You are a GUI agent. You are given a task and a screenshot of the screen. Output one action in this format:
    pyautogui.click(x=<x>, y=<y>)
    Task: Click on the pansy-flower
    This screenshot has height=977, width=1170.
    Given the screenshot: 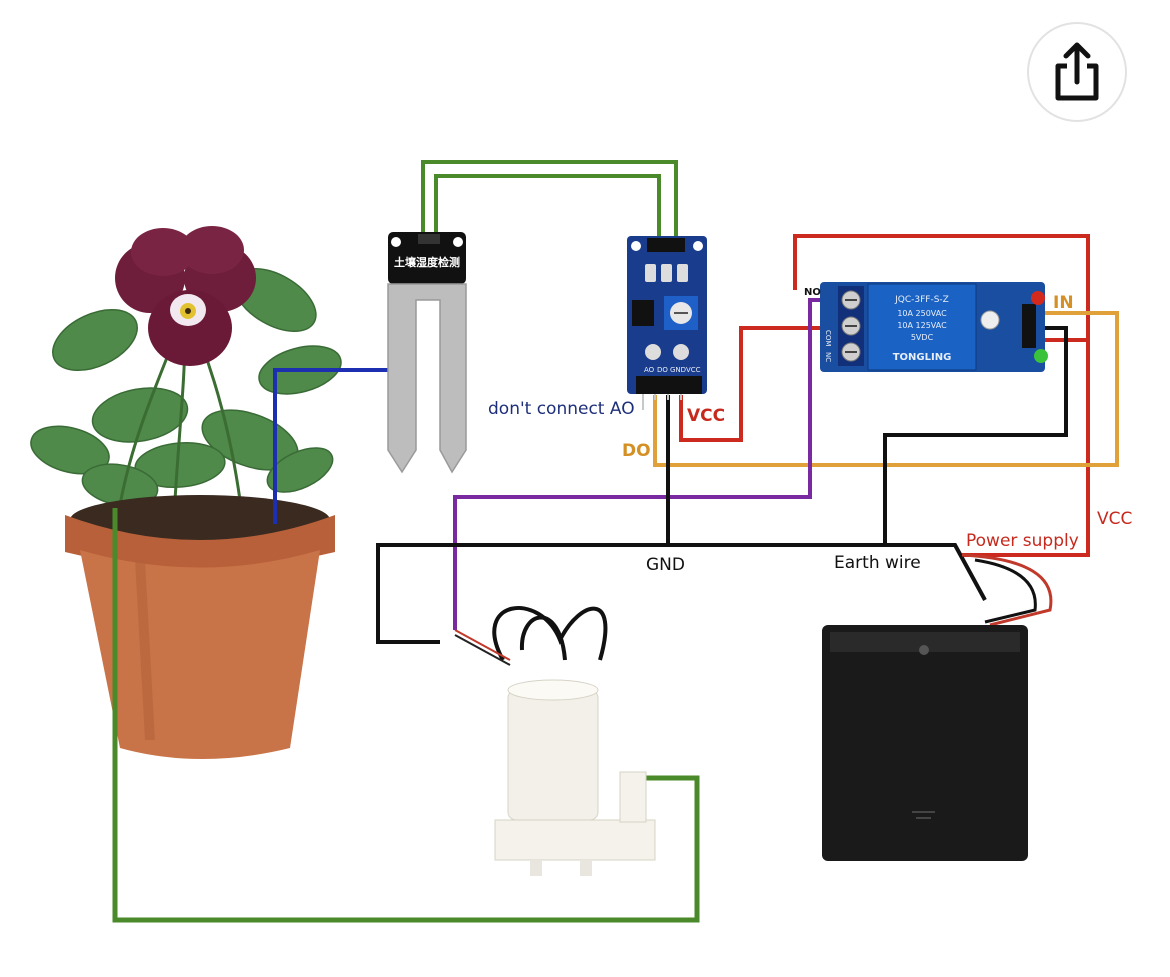 What is the action you would take?
    pyautogui.click(x=185, y=296)
    